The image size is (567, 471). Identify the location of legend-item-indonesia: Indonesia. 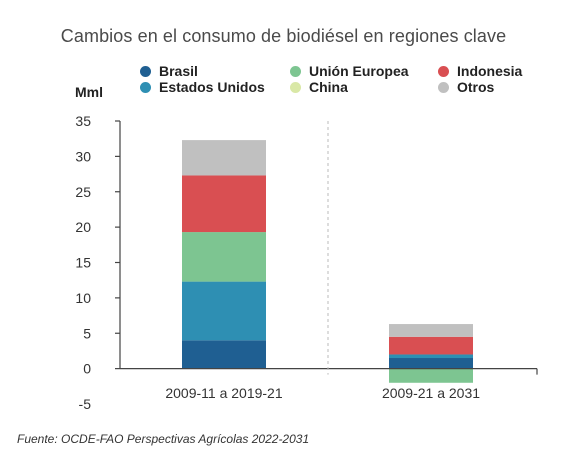
(480, 71).